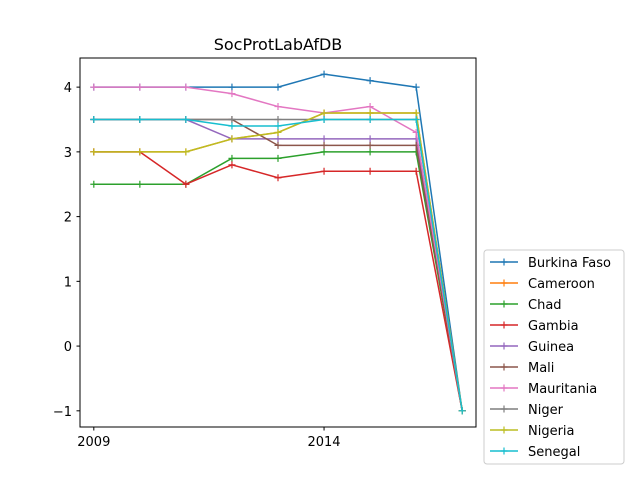 The width and height of the screenshot is (640, 480). What do you see at coordinates (93, 442) in the screenshot?
I see `x-tick-label: 2009` at bounding box center [93, 442].